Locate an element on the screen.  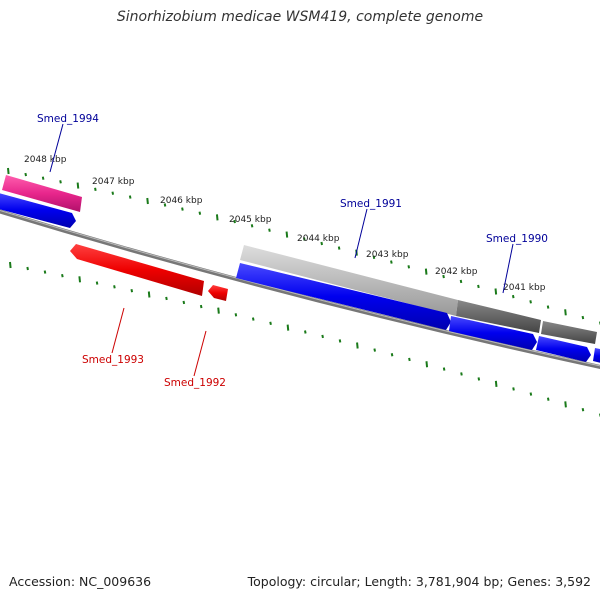
kbp-label-2042: 2042 kbp is located at coordinates (456, 272).